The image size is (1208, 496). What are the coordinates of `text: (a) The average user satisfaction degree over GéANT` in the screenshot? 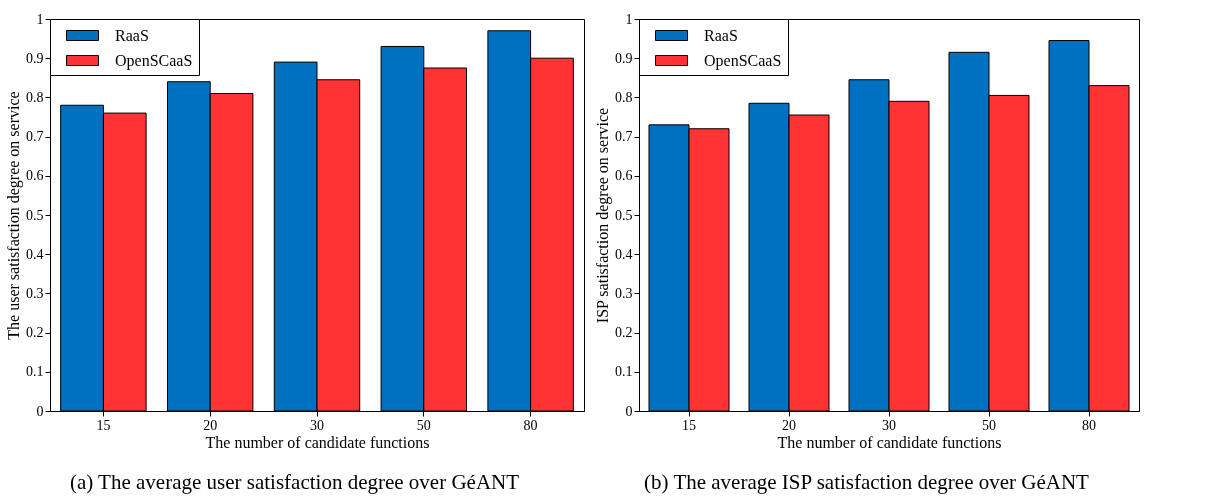 It's located at (294, 482).